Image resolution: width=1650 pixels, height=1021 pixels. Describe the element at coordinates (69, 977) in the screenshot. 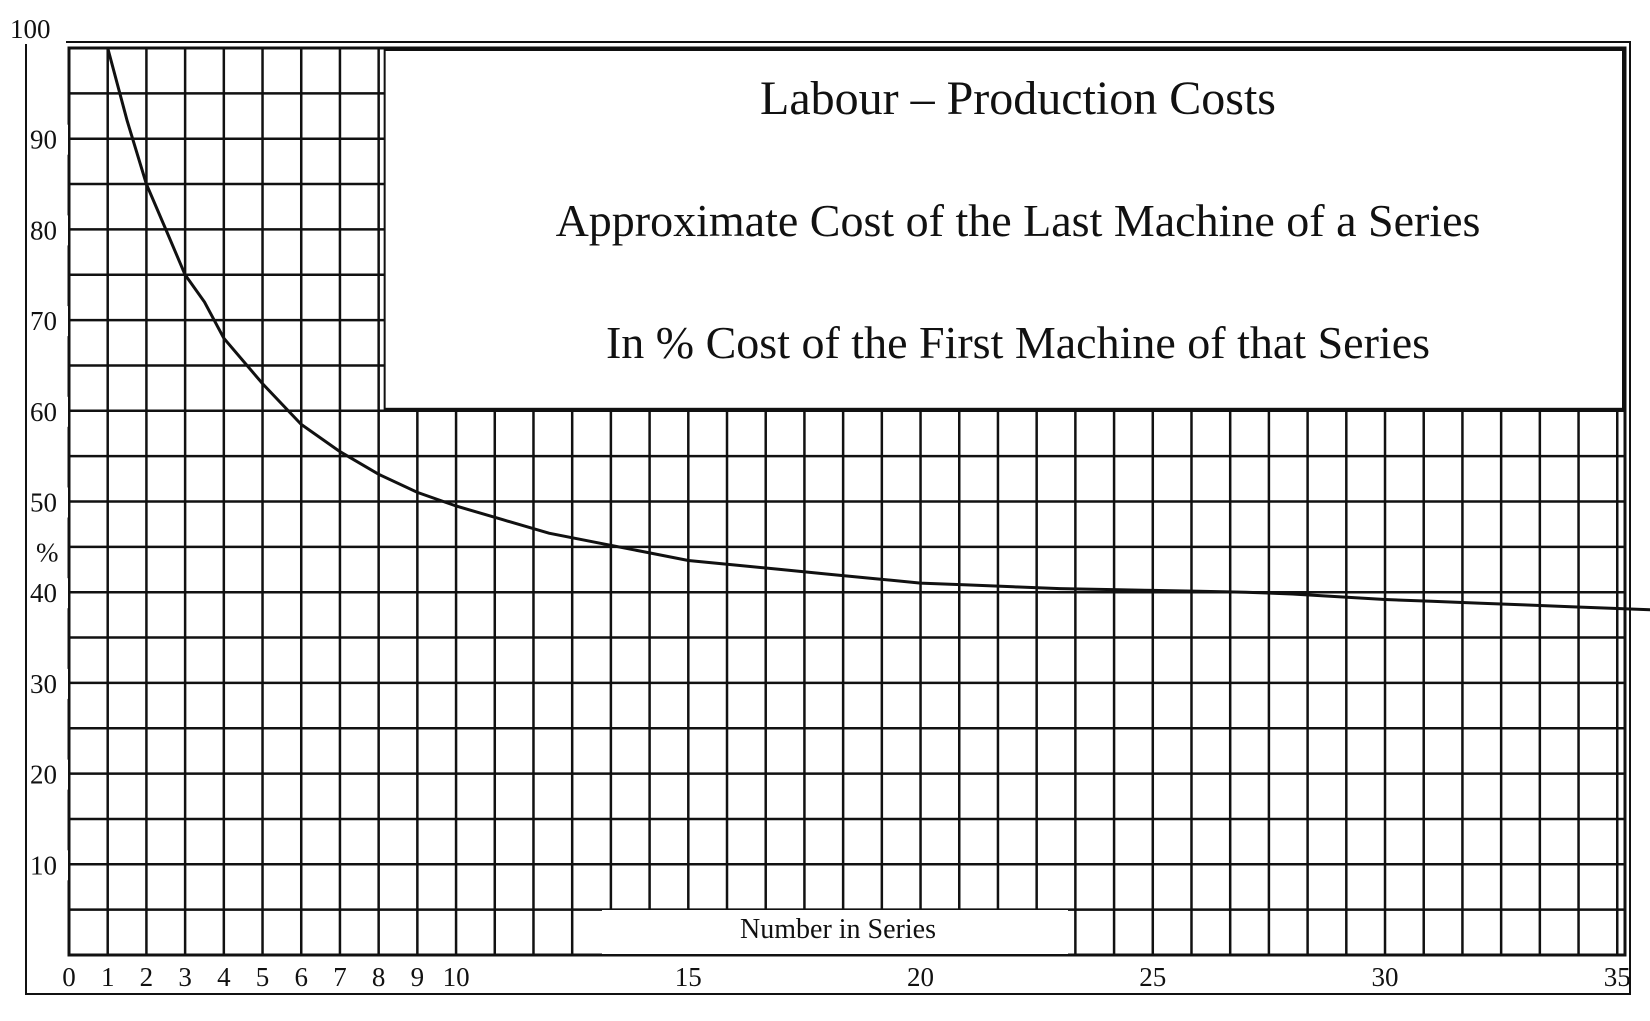

I see `x-tick-label: 0` at that location.